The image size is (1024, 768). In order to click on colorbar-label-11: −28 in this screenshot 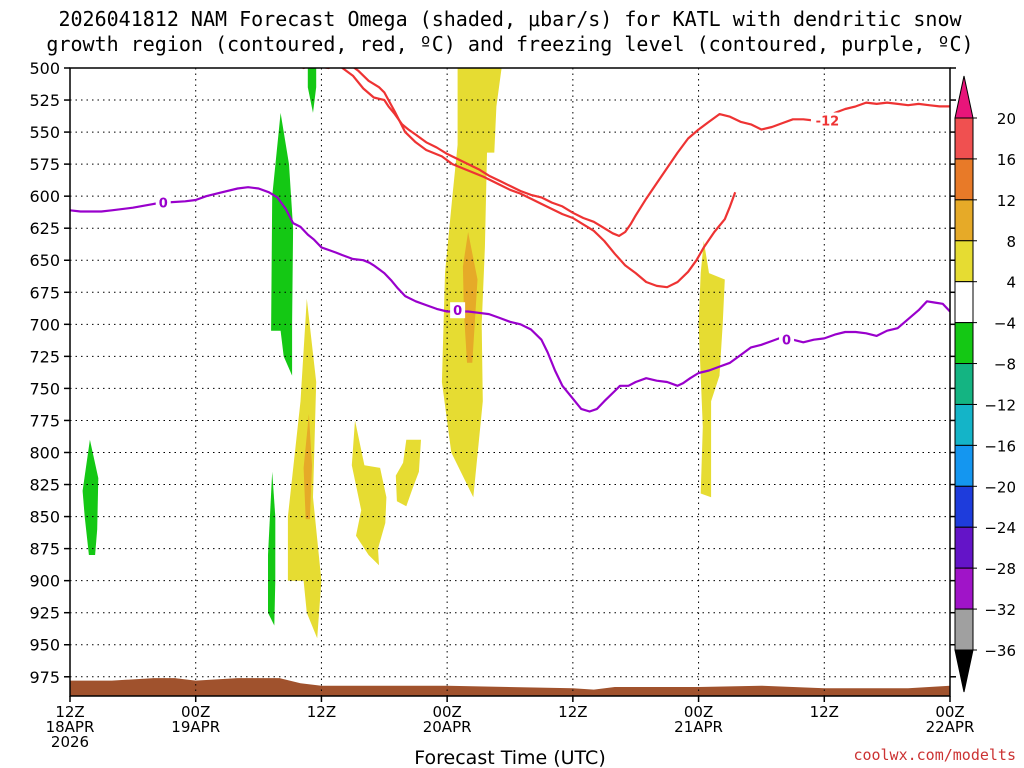, I will do `click(1000, 569)`.